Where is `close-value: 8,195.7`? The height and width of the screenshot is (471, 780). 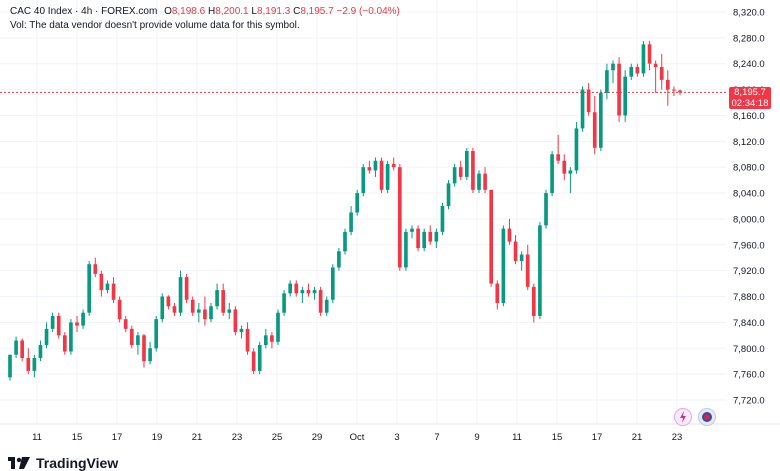 close-value: 8,195.7 is located at coordinates (317, 11).